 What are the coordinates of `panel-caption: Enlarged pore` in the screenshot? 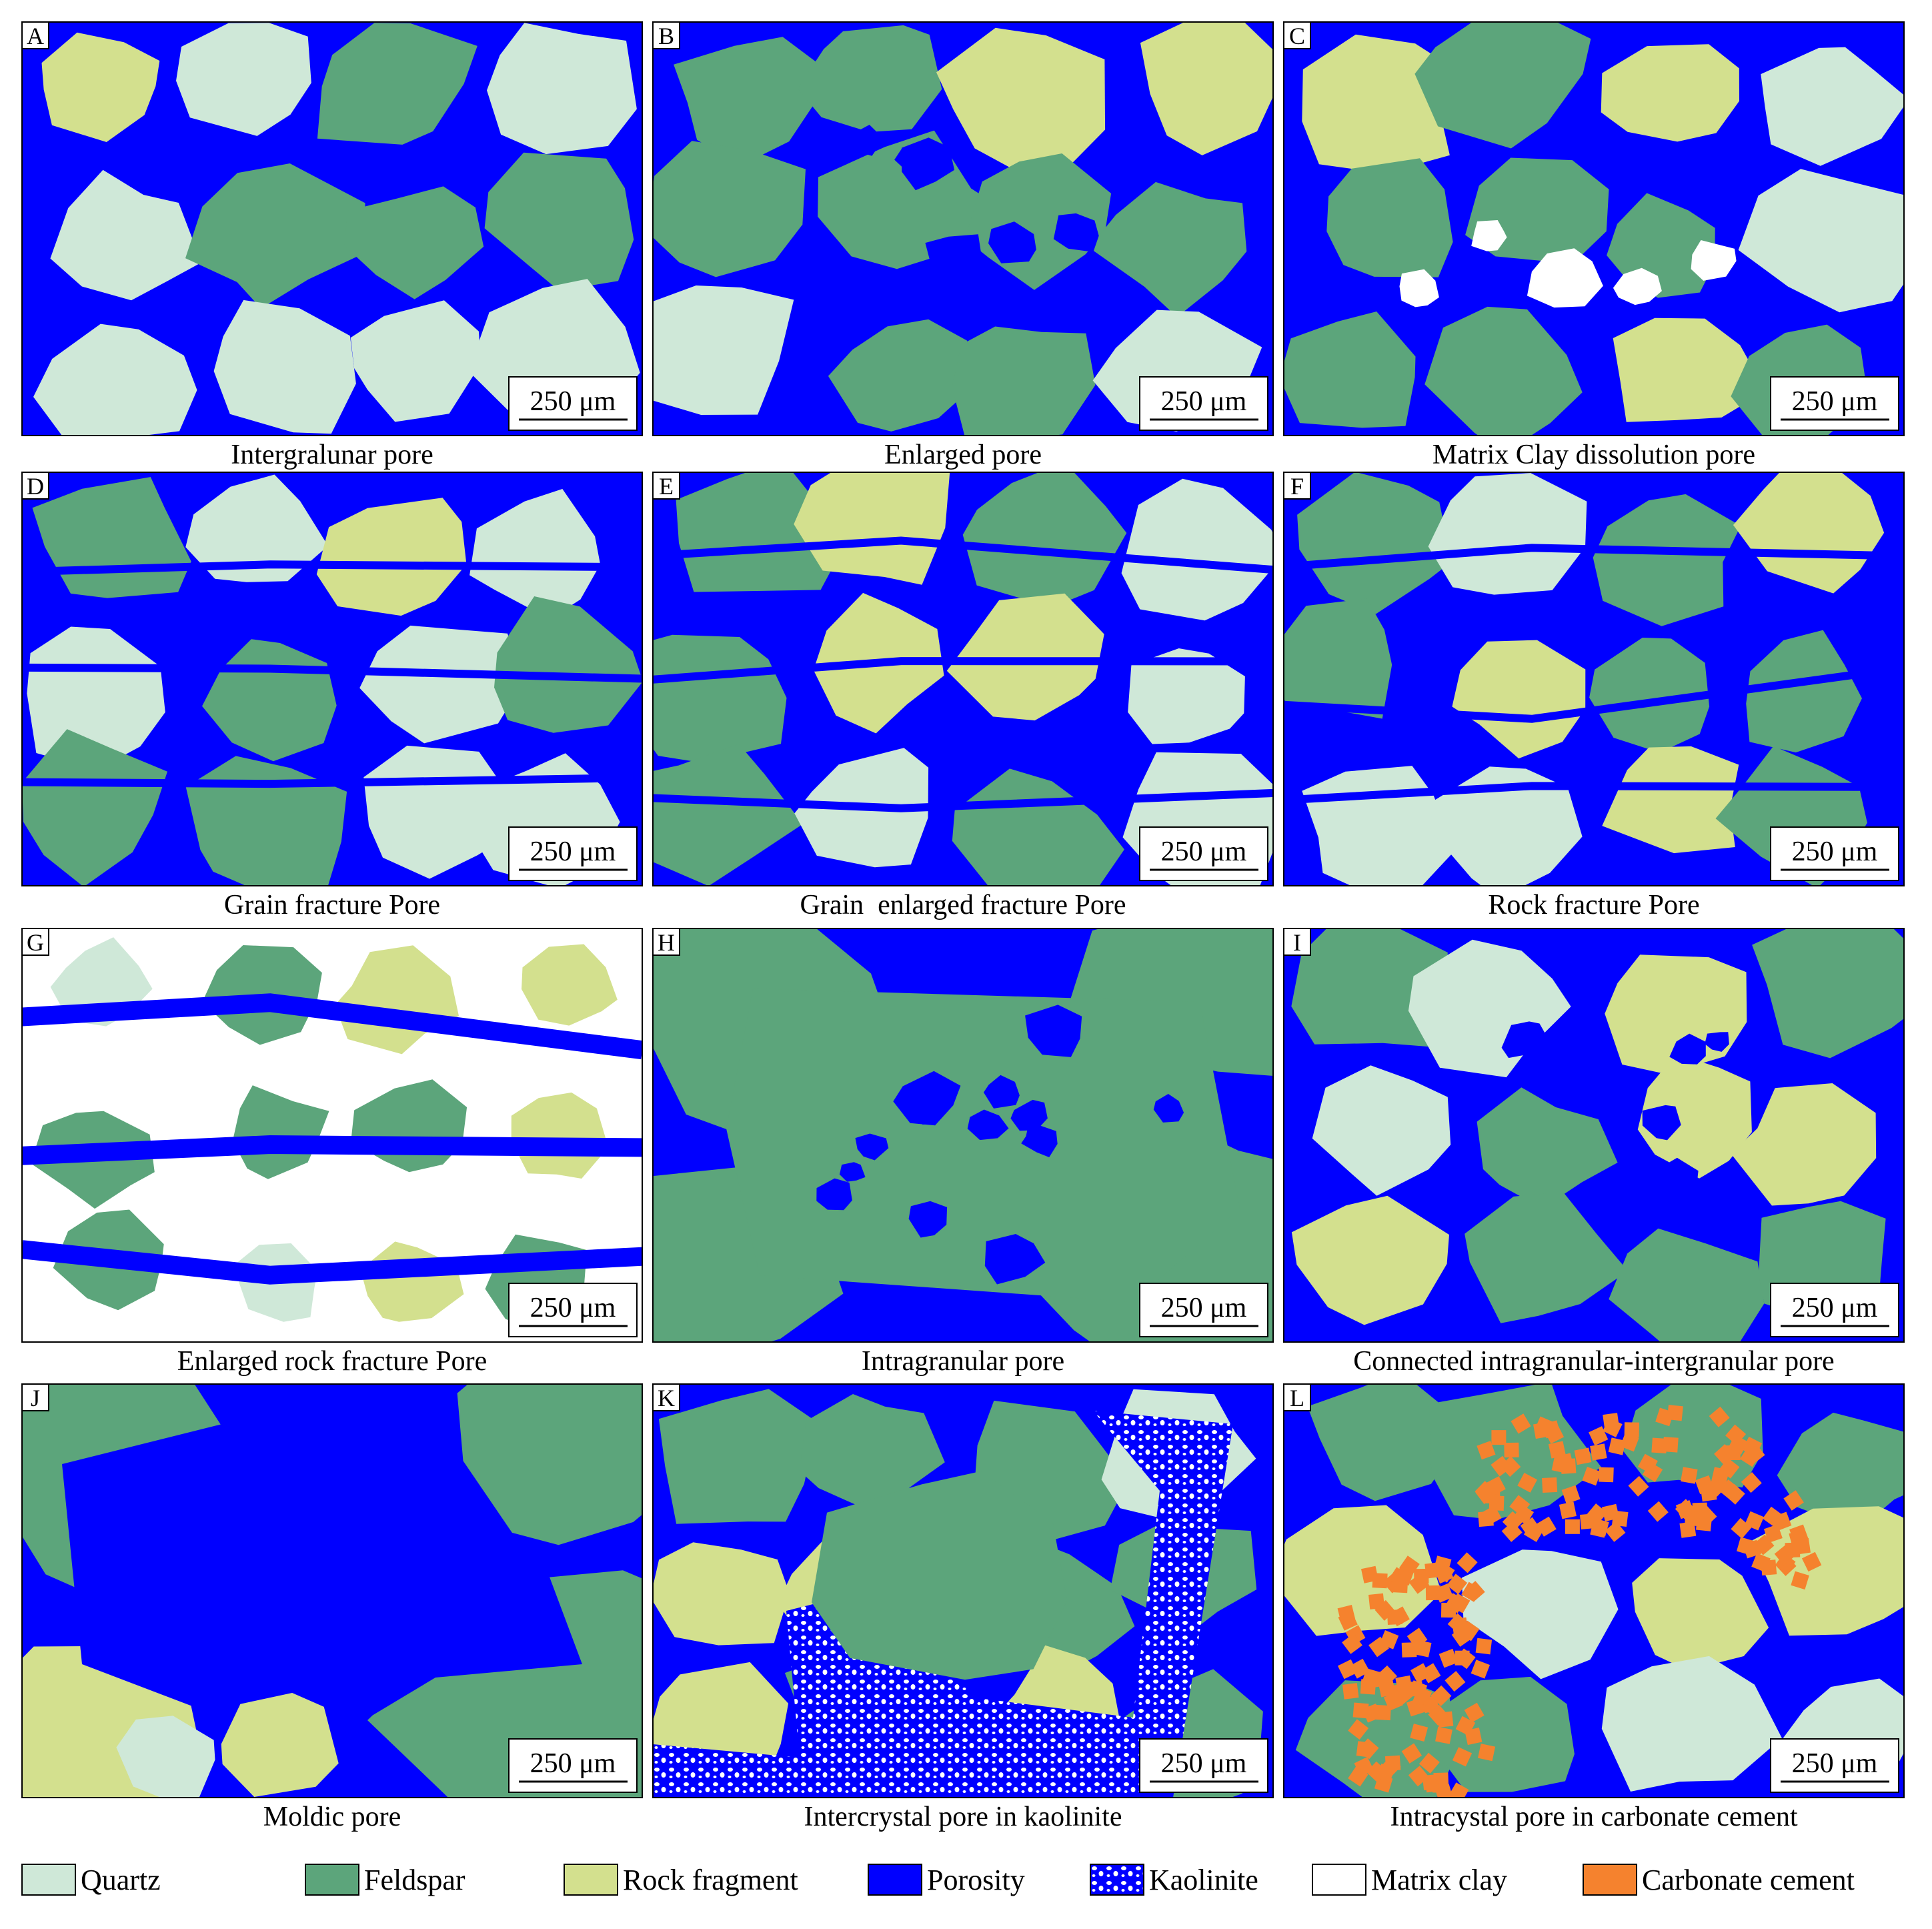 It's located at (963, 455).